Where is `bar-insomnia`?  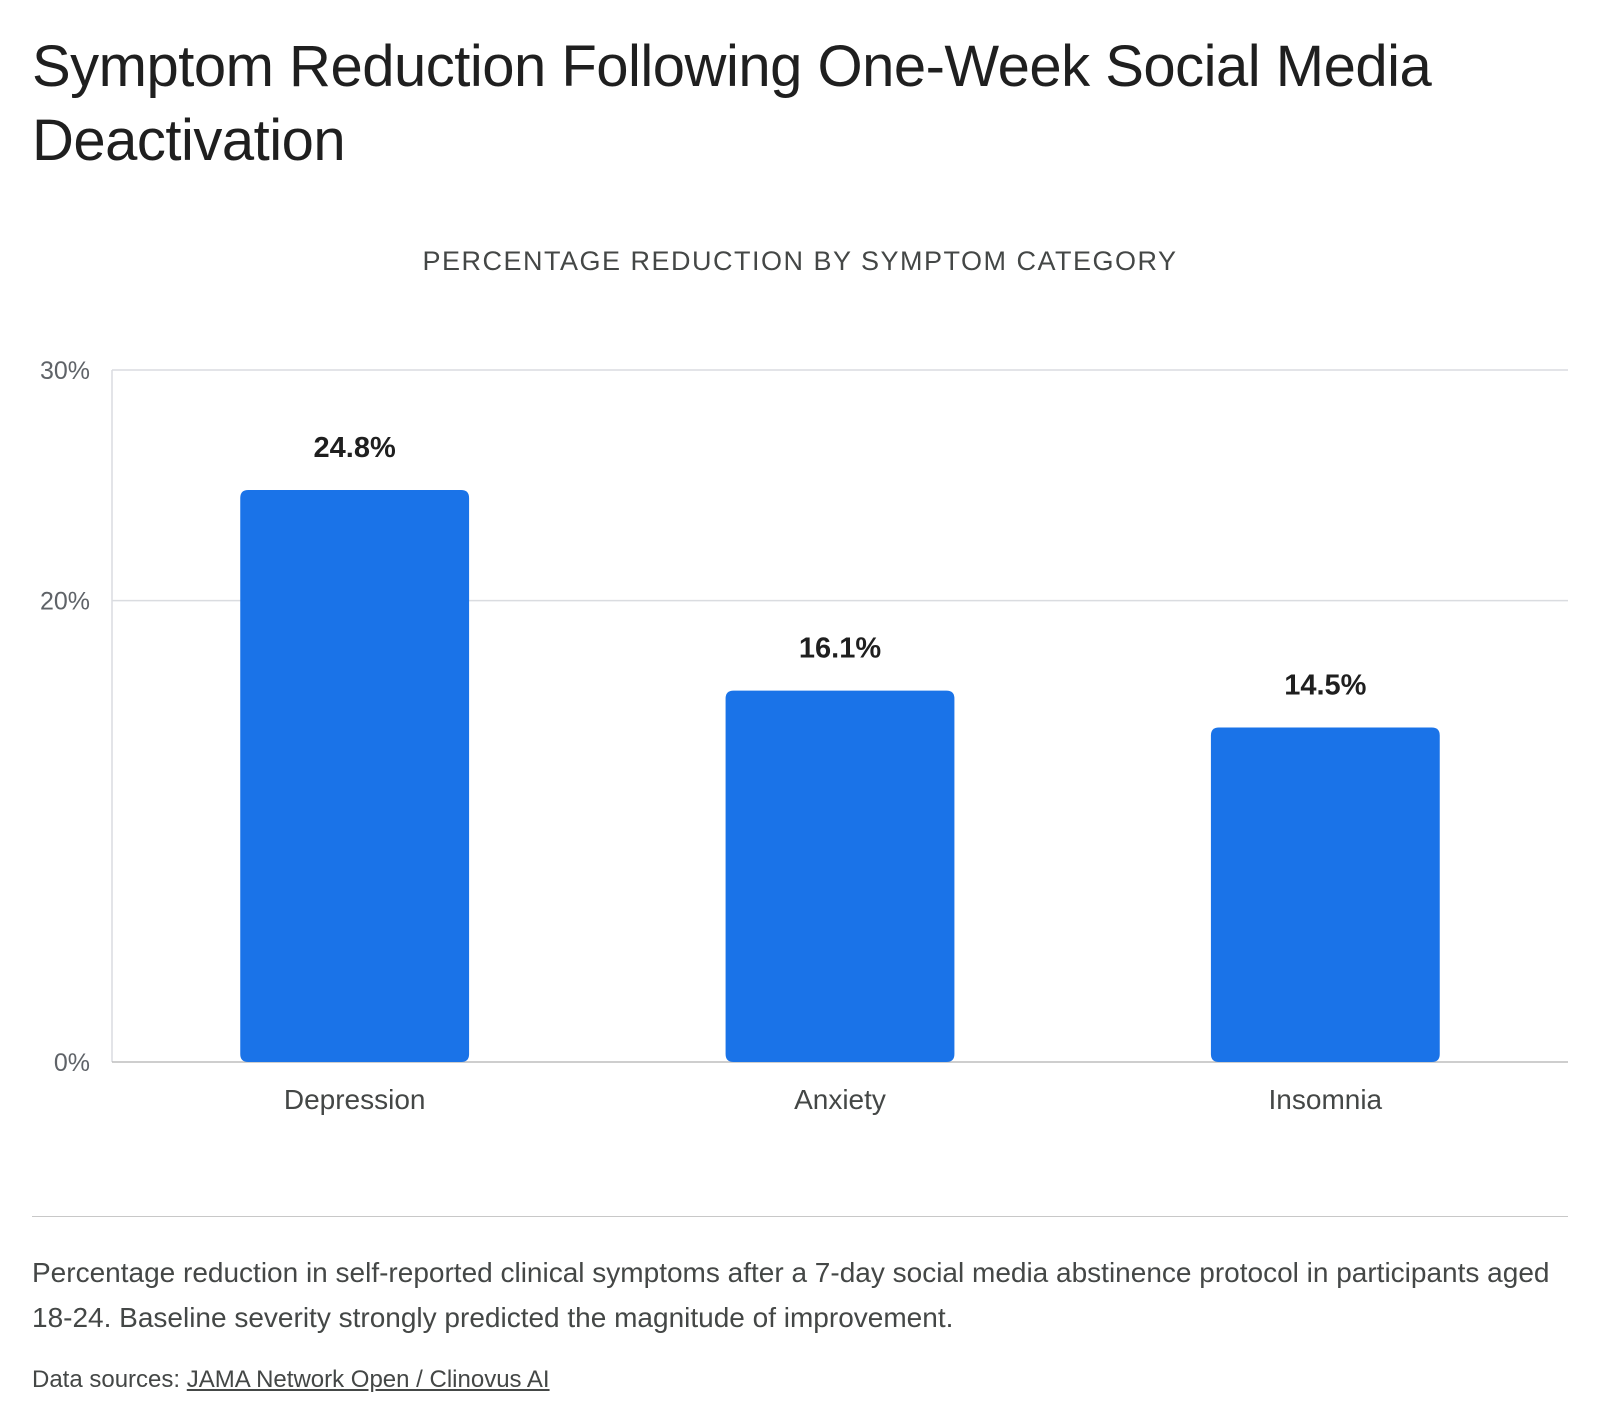 bar-insomnia is located at coordinates (1325, 894).